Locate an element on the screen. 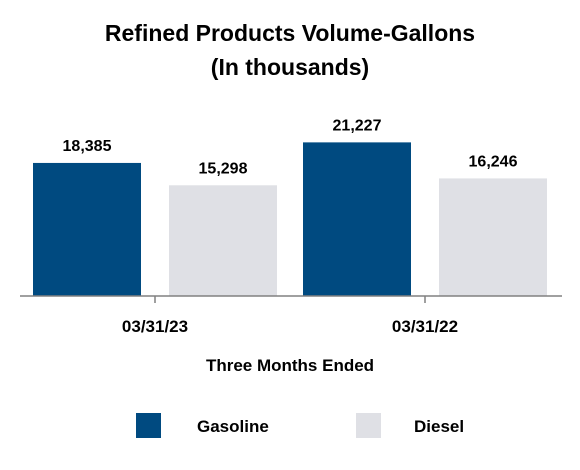 This screenshot has height=470, width=580. chart-title-line-1: Refined Products Volume-Gallons is located at coordinates (290, 33).